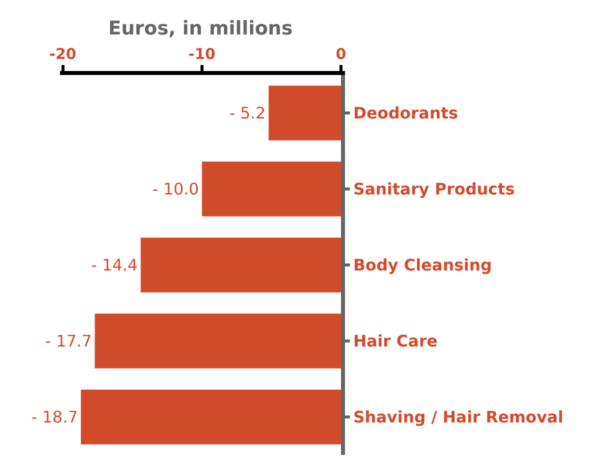  What do you see at coordinates (434, 189) in the screenshot?
I see `y-tick-label: Sanitary Products` at bounding box center [434, 189].